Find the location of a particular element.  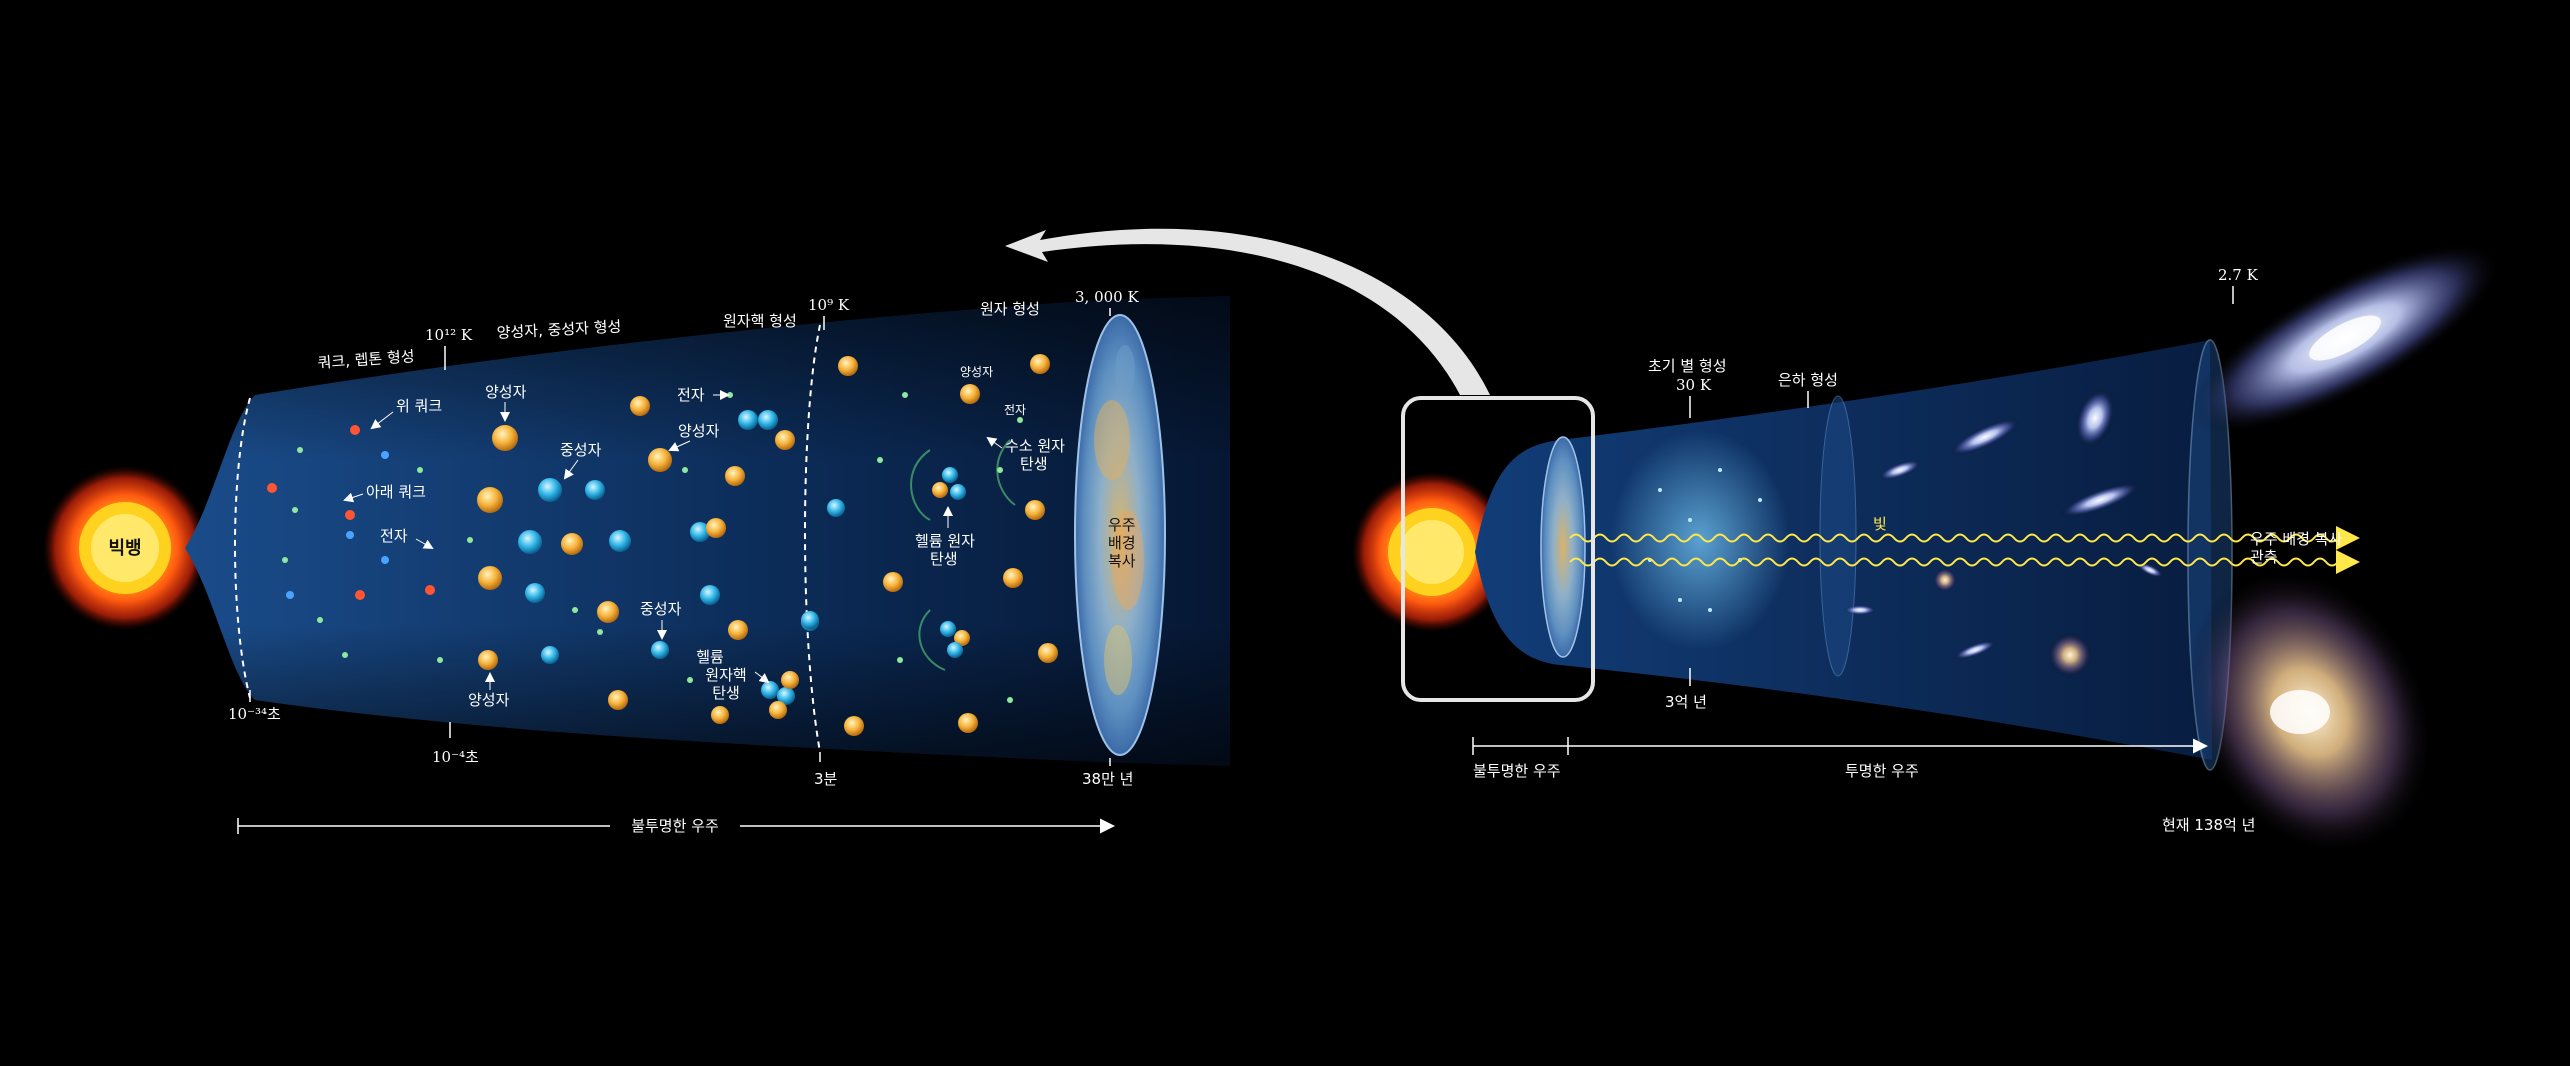

label-neutron-1: 중성자 is located at coordinates (581, 450).